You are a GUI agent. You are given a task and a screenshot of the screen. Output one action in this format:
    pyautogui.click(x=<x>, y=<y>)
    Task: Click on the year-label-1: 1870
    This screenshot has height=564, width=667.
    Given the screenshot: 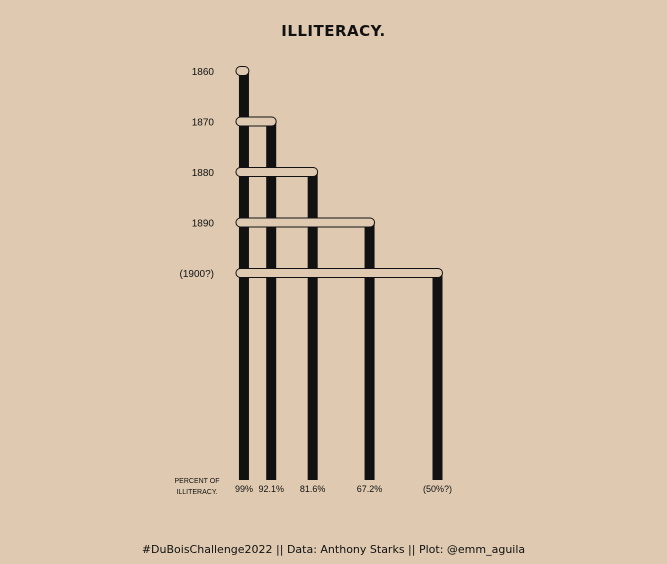 What is the action you would take?
    pyautogui.click(x=203, y=123)
    